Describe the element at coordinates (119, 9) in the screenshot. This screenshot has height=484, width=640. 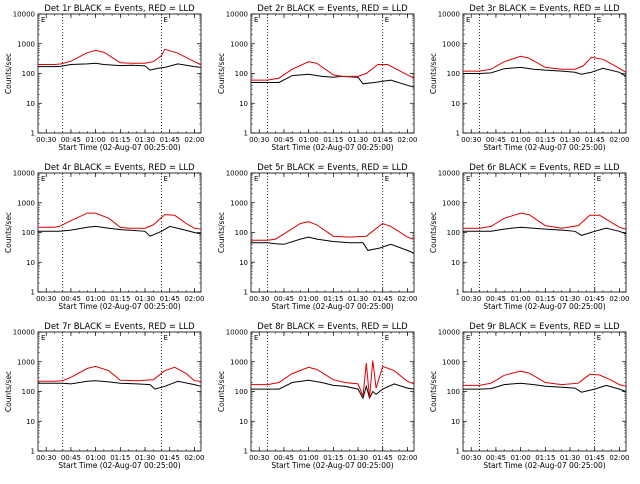
I see `panel-title: Det 1r BLACK = Events, RED = LLD` at that location.